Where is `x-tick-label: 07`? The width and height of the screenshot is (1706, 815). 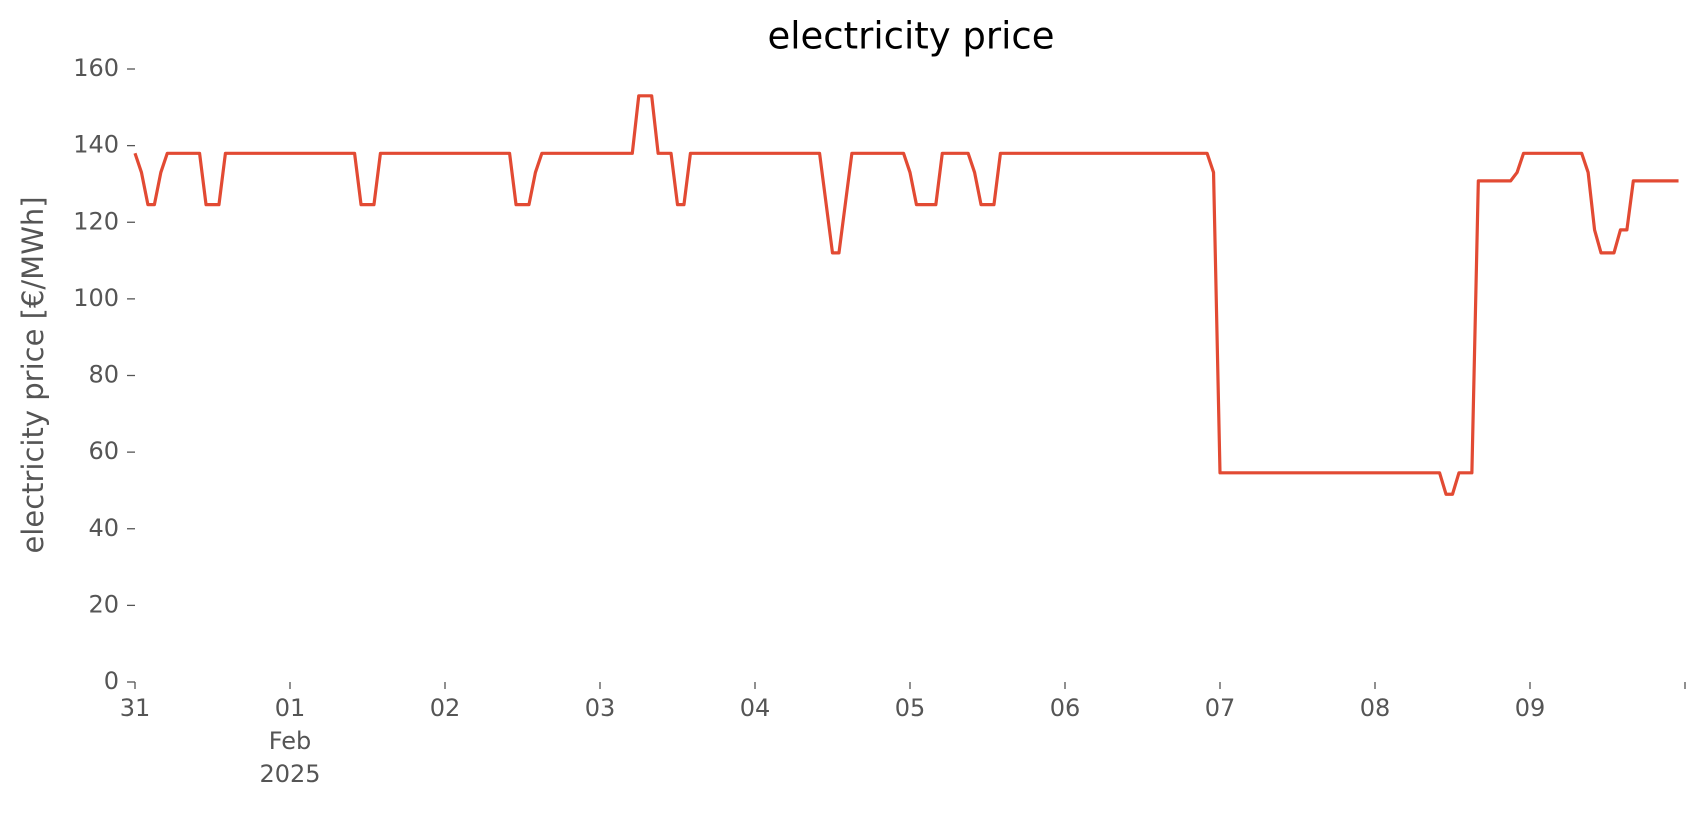 x-tick-label: 07 is located at coordinates (1220, 708).